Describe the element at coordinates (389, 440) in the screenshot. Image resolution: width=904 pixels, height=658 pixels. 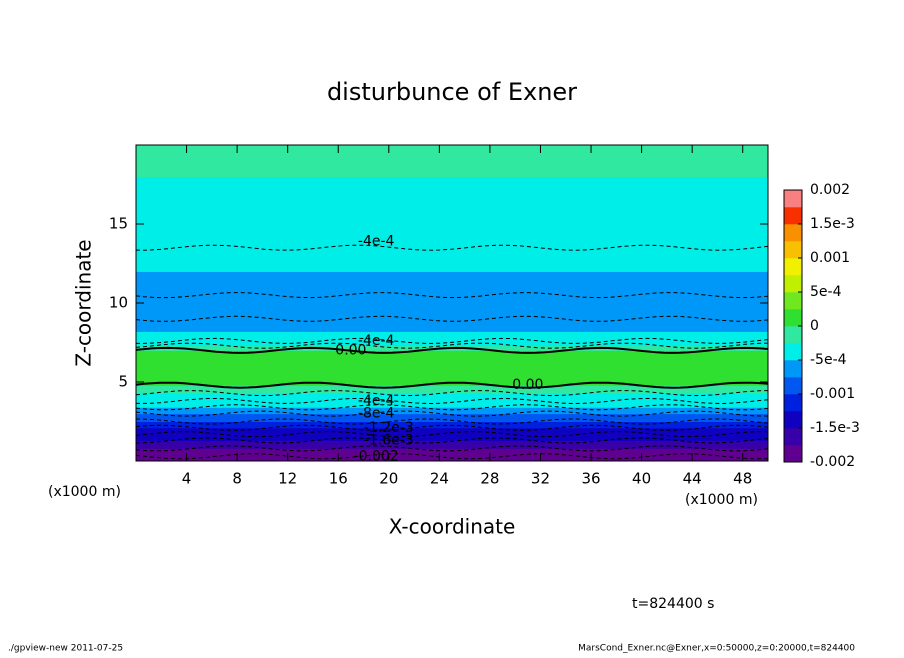
I see `contour-label: -1.6e-3` at that location.